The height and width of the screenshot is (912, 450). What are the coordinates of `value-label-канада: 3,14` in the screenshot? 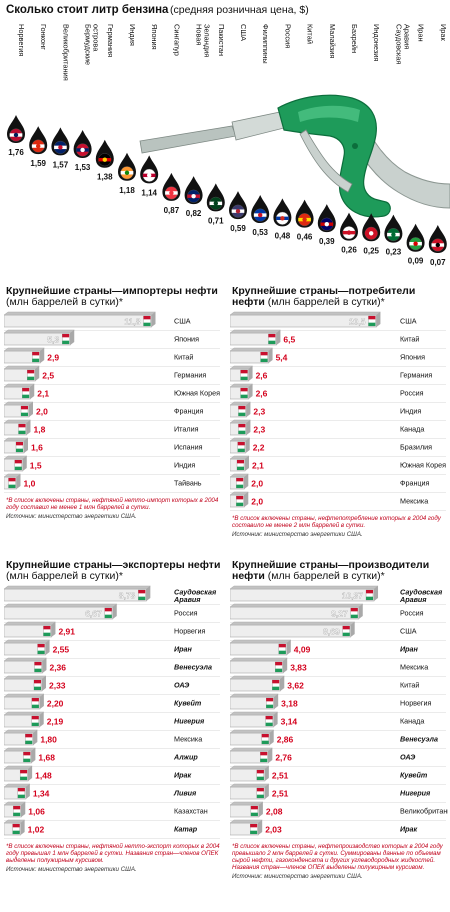 It's located at (289, 722).